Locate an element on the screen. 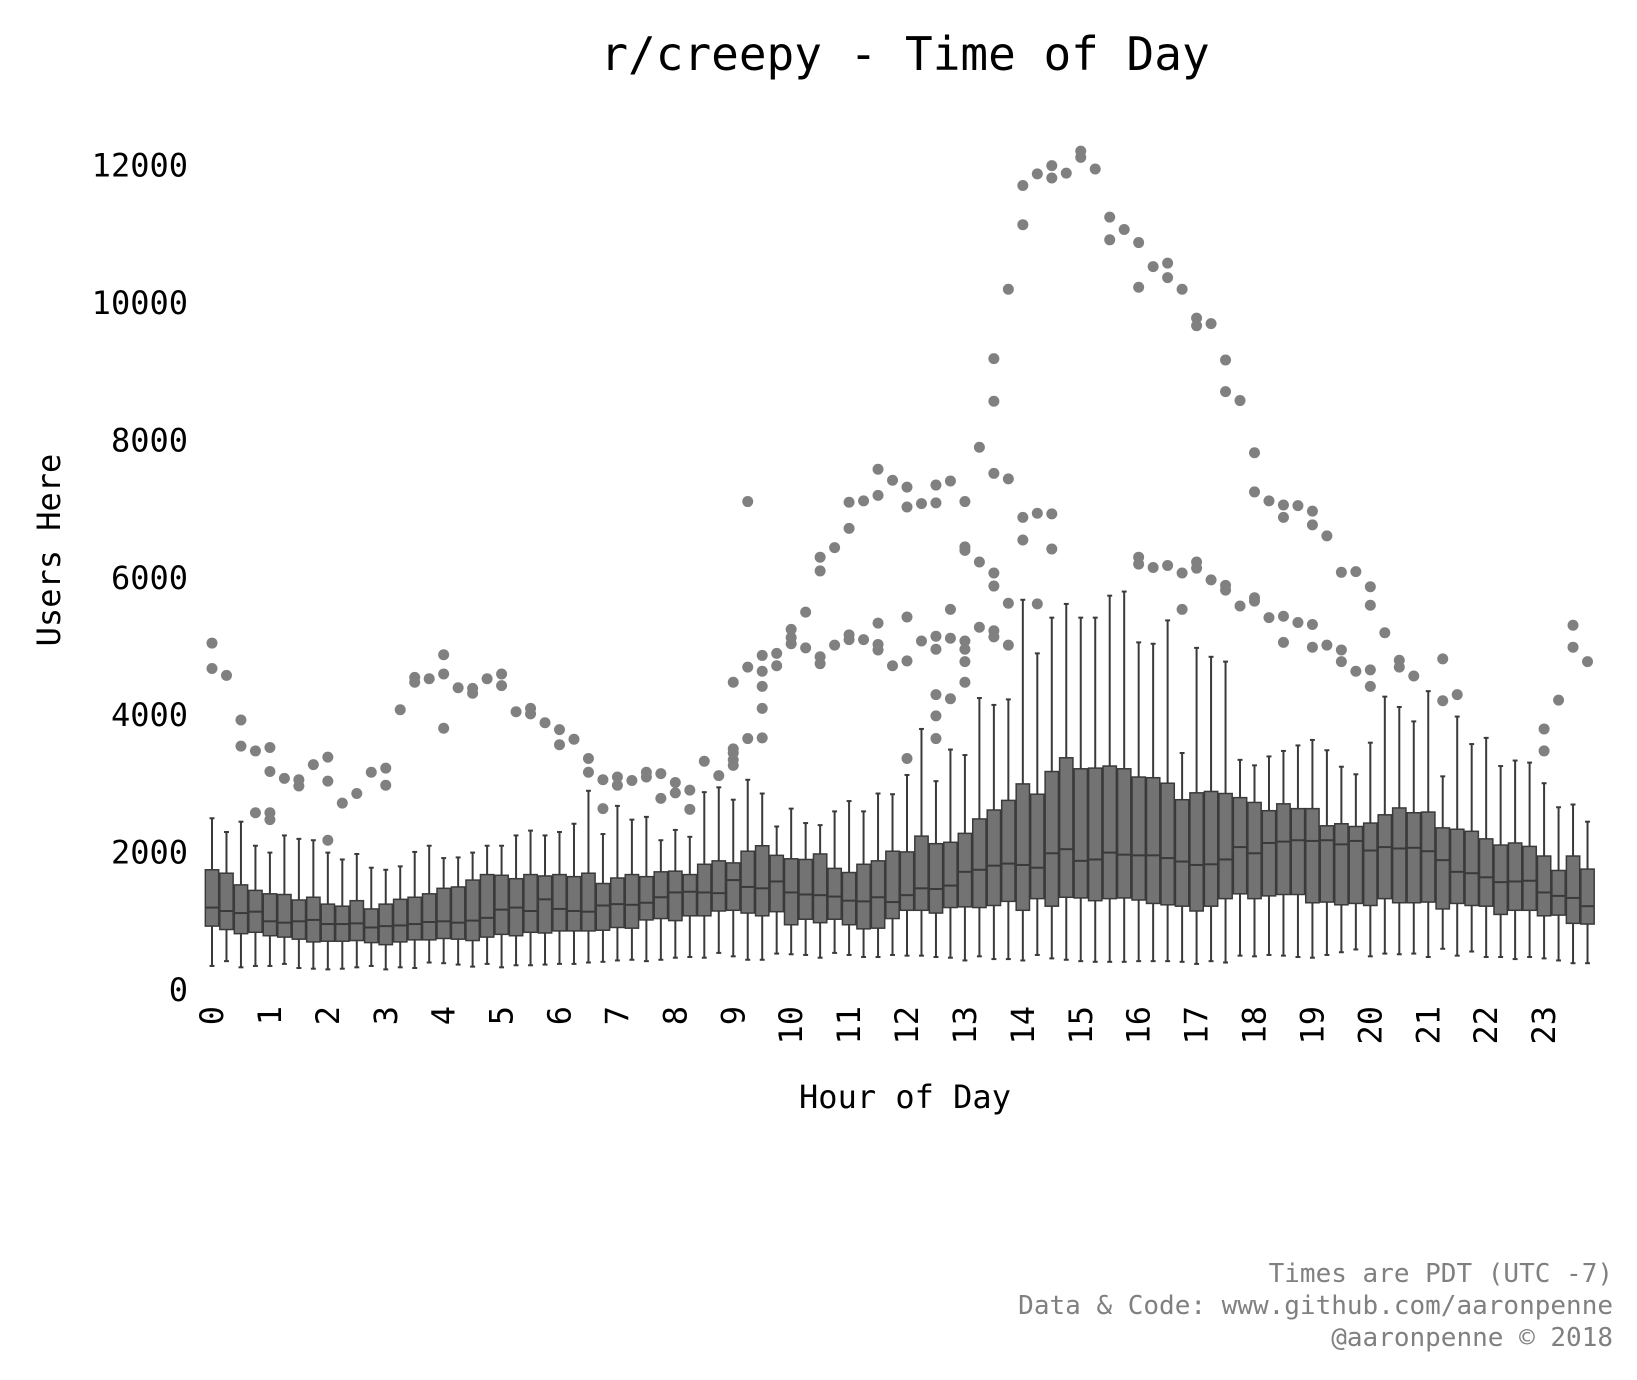  x-tick-label: 4 is located at coordinates (444, 1015).